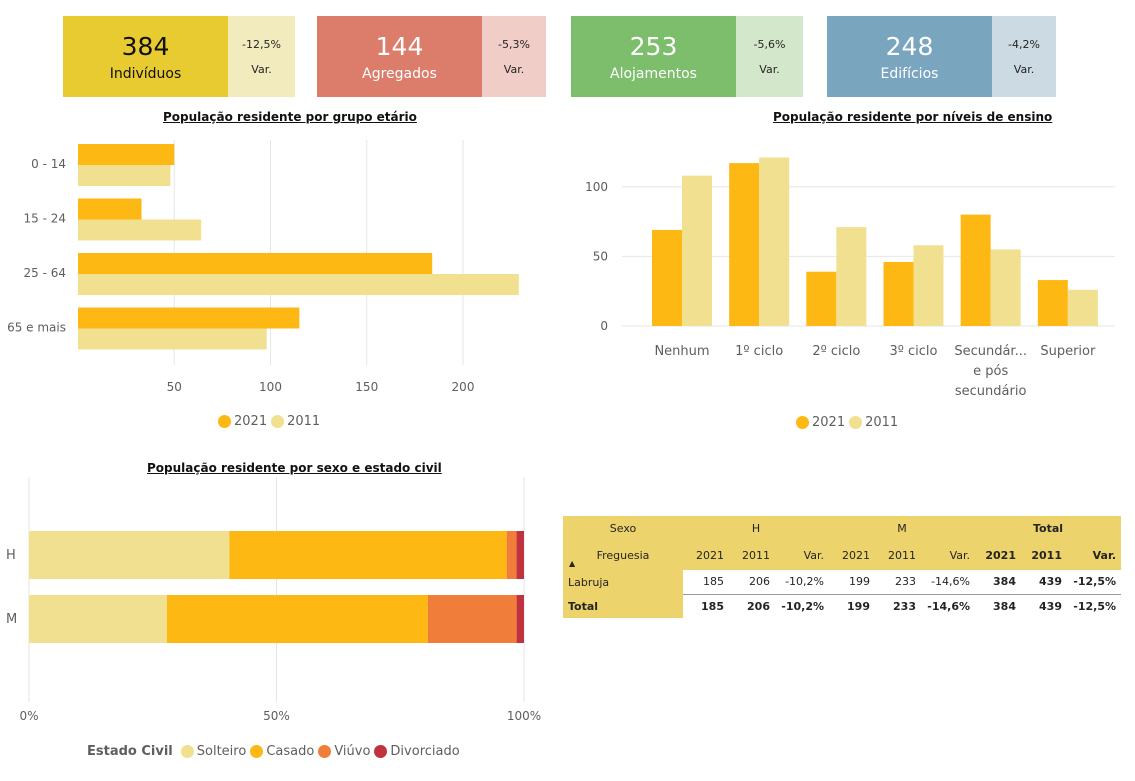 This screenshot has width=1135, height=781. I want to click on kpi-label: Edifícios, so click(909, 73).